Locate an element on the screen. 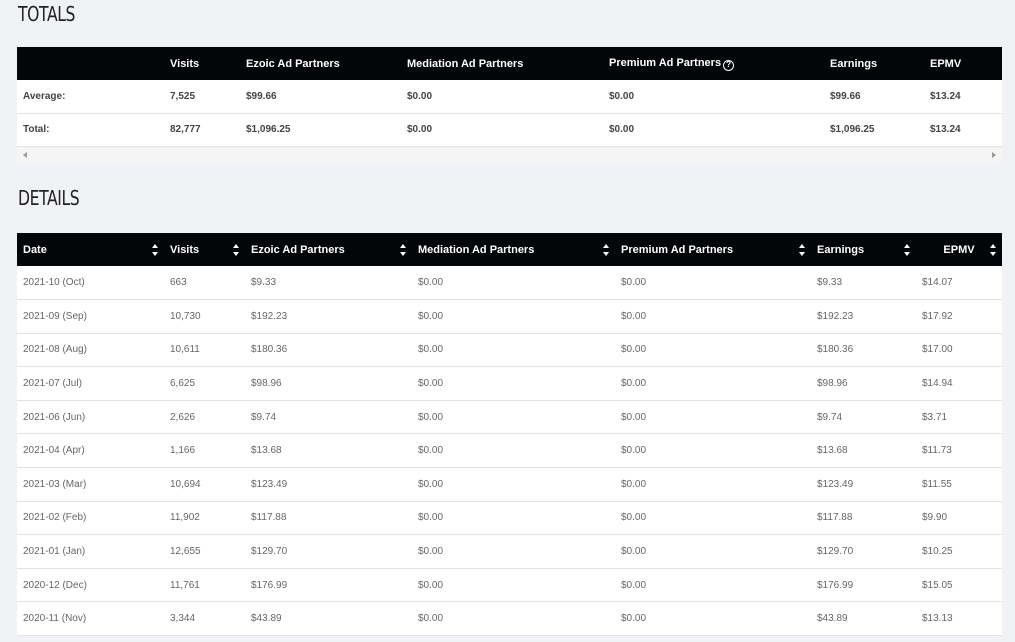 Image resolution: width=1015 pixels, height=642 pixels. cell-visits: 12,655 is located at coordinates (204, 551).